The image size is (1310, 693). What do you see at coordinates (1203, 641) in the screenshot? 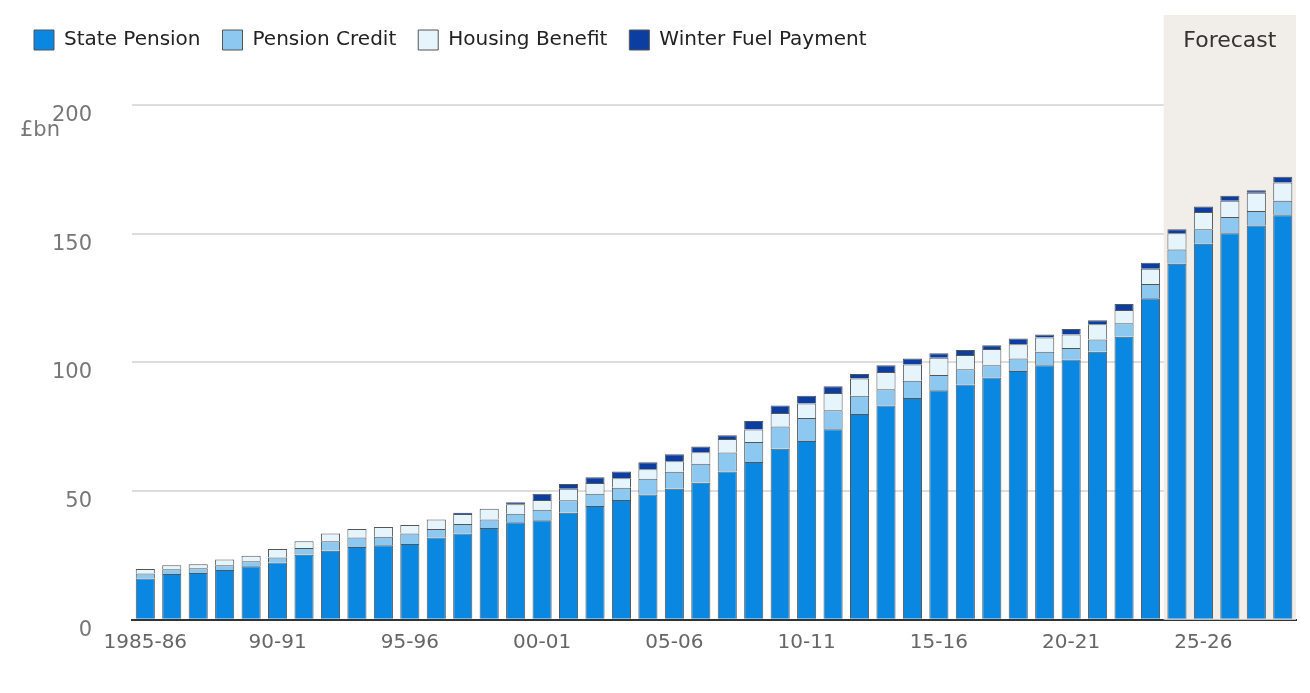
I see `x-tick-label: 25-26` at bounding box center [1203, 641].